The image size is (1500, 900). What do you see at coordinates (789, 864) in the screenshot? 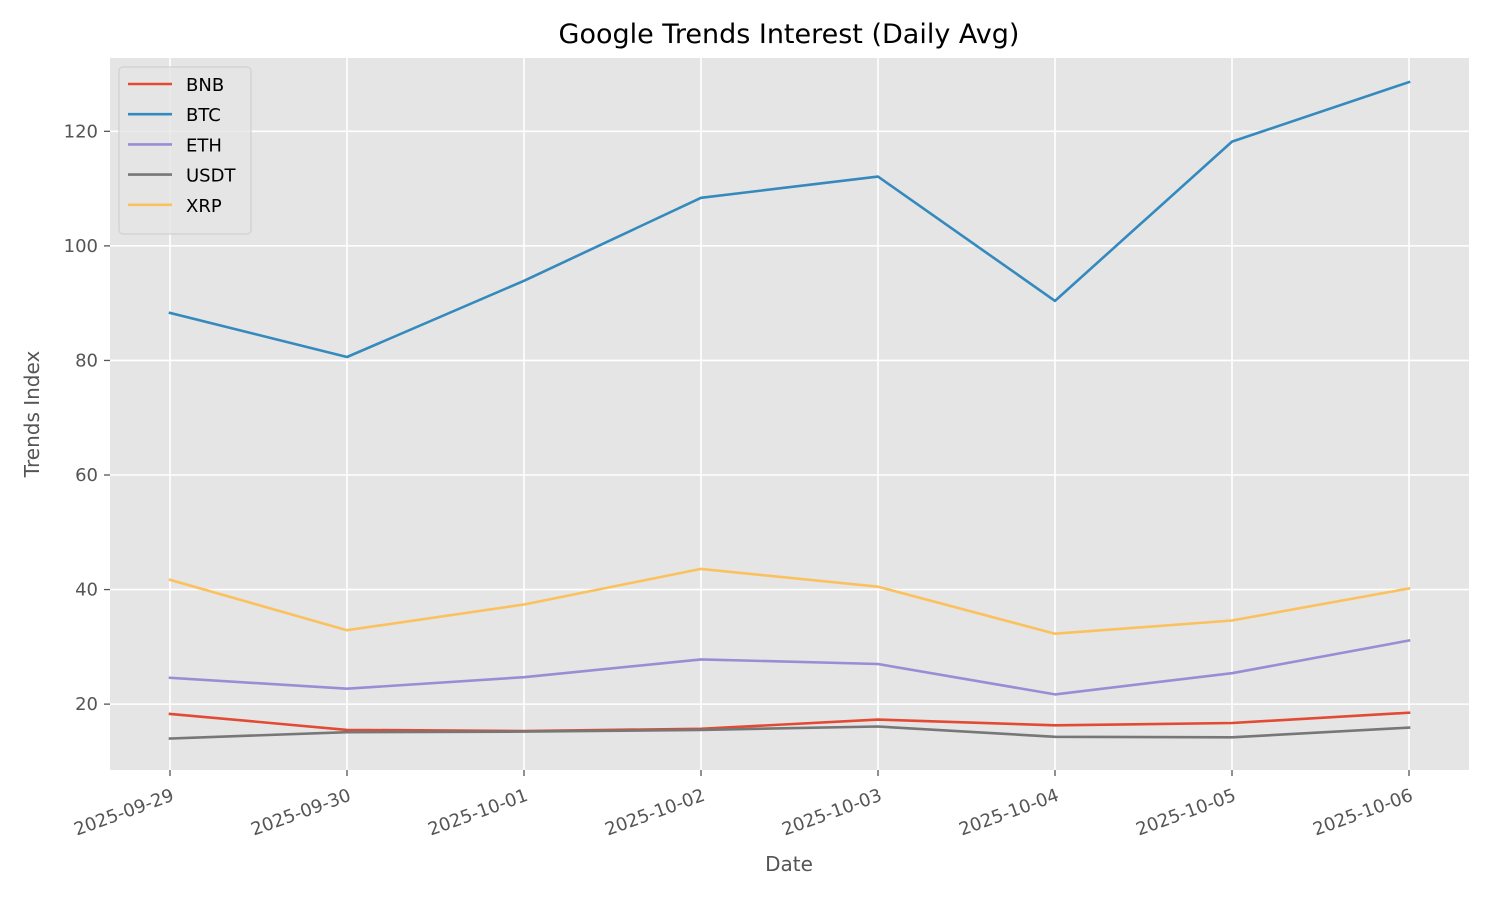
I see `x-axis-label: Date` at bounding box center [789, 864].